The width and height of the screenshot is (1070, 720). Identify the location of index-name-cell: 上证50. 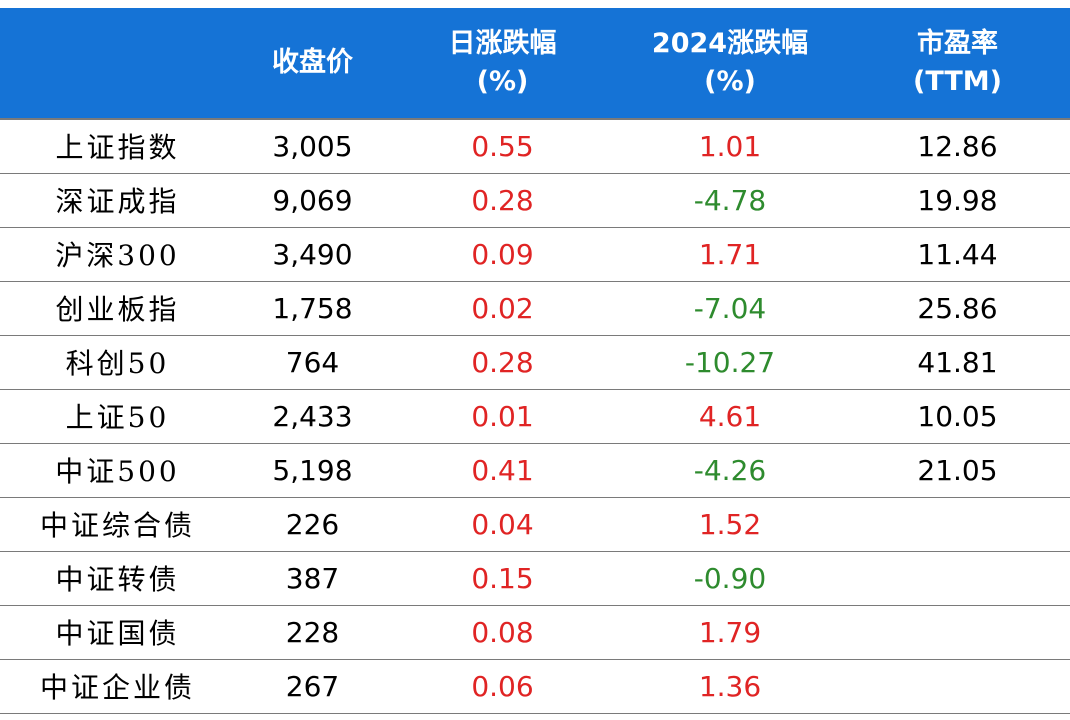
(117, 416).